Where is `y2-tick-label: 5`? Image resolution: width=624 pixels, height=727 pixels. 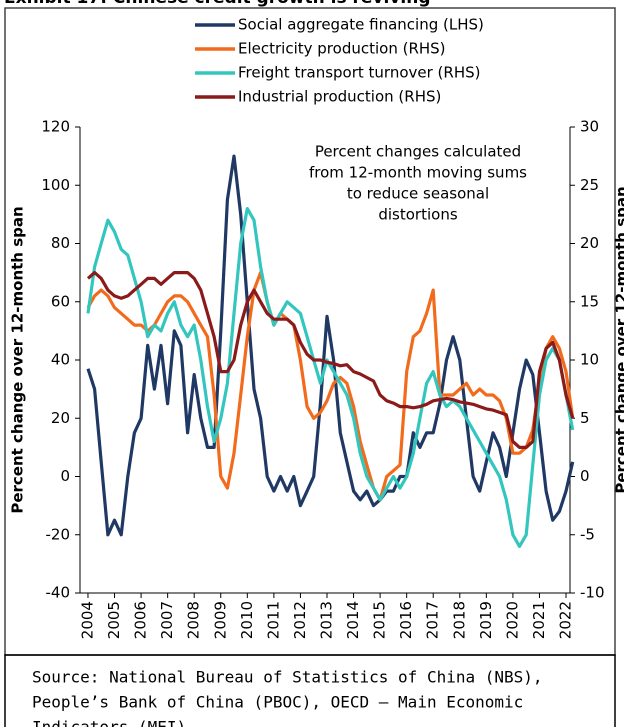 y2-tick-label: 5 is located at coordinates (585, 418).